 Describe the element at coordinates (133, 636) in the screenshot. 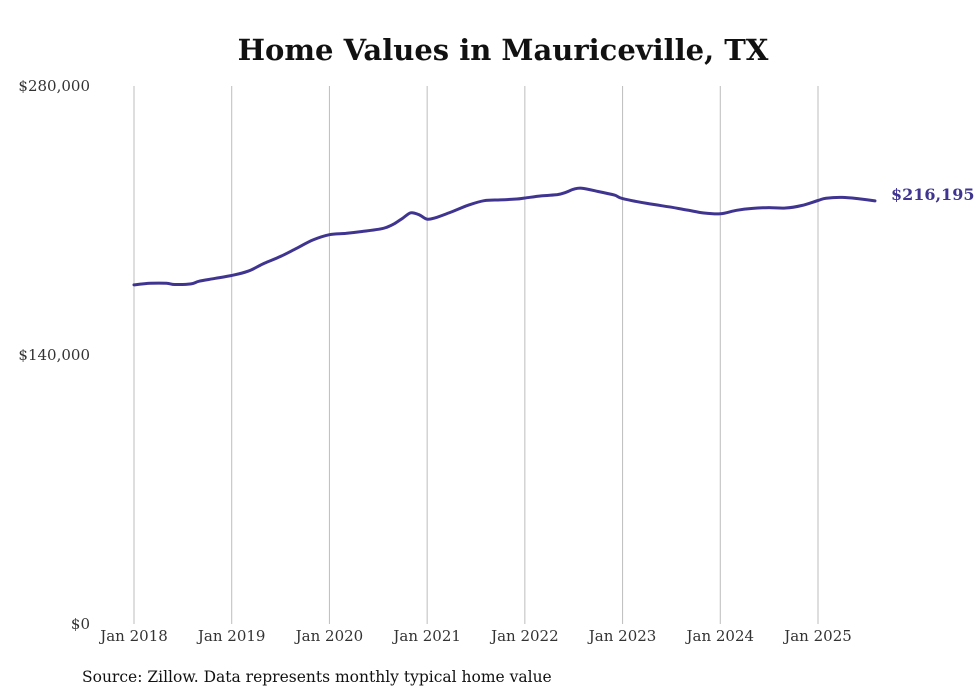

I see `x-tick-label: Jan 2018` at that location.